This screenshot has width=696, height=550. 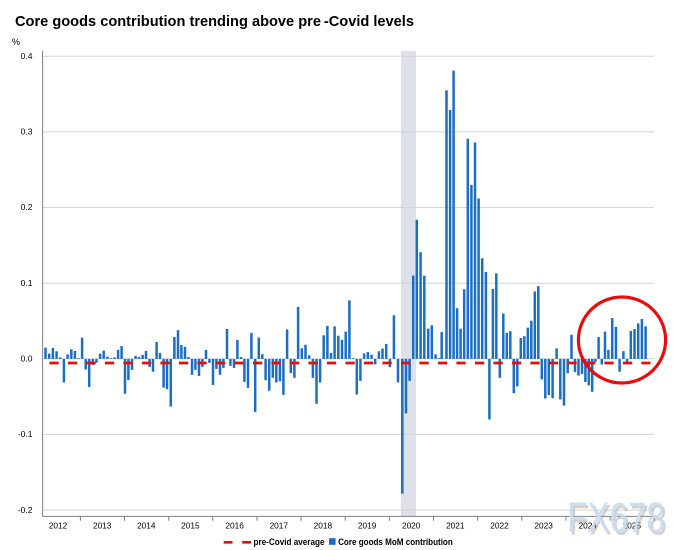 I want to click on svg-text: 2012, so click(x=58, y=526).